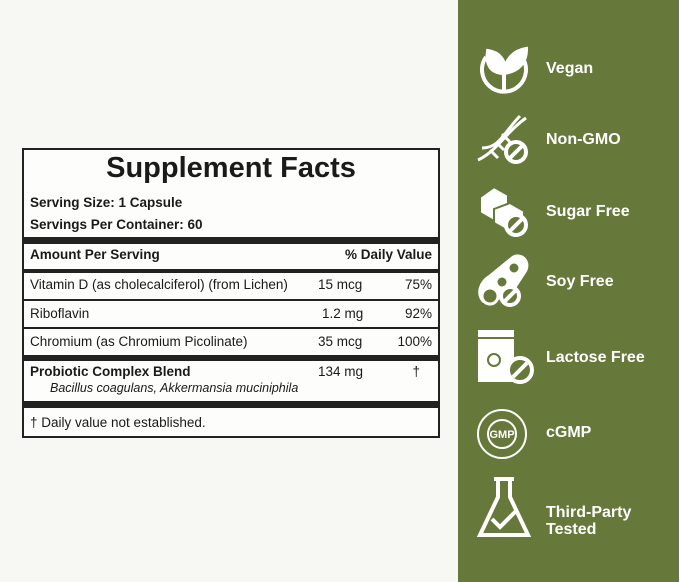  What do you see at coordinates (502, 139) in the screenshot?
I see `dna-icon` at bounding box center [502, 139].